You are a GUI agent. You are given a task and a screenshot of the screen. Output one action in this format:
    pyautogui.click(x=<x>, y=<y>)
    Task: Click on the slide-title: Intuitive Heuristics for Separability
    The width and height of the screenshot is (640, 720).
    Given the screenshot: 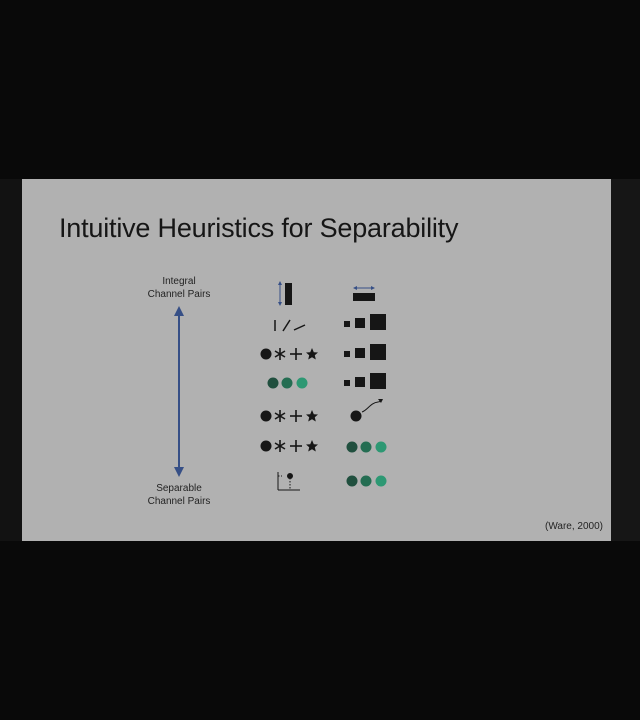 What is the action you would take?
    pyautogui.click(x=259, y=228)
    